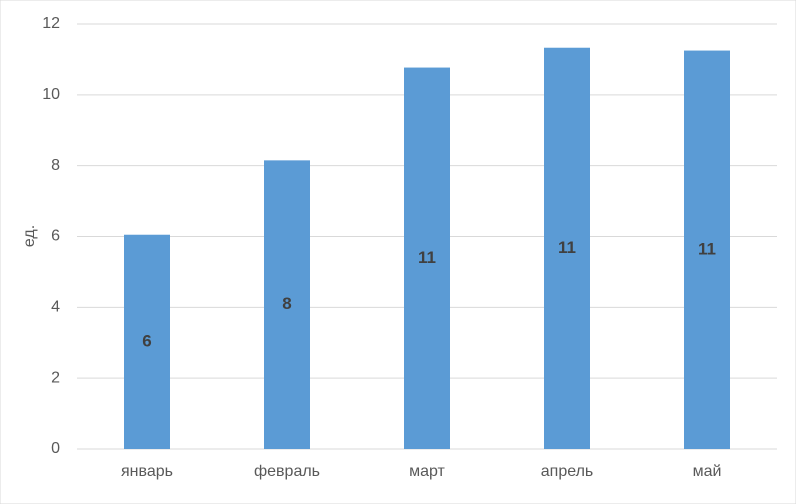 The height and width of the screenshot is (504, 796). I want to click on data-label: 8, so click(286, 303).